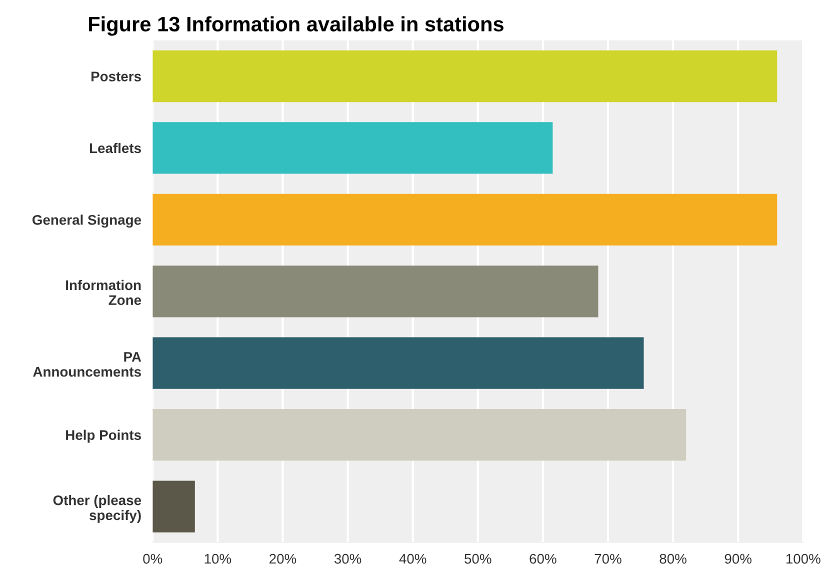 Image resolution: width=834 pixels, height=577 pixels. What do you see at coordinates (115, 148) in the screenshot?
I see `y-tick-label: Leaflets` at bounding box center [115, 148].